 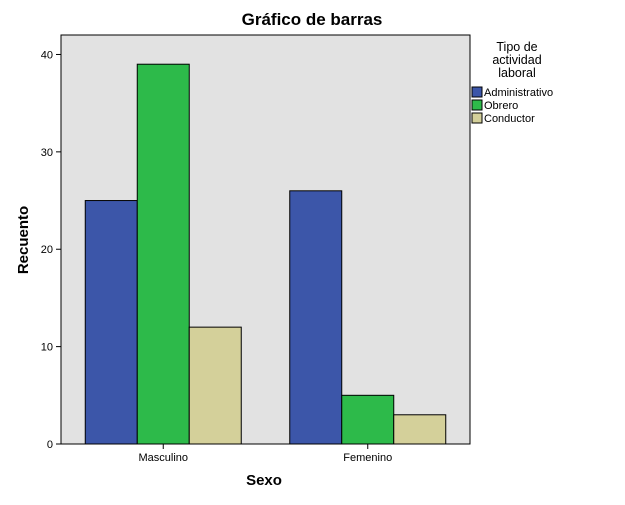 I want to click on chart-title: Gráfico de barras, so click(x=312, y=19).